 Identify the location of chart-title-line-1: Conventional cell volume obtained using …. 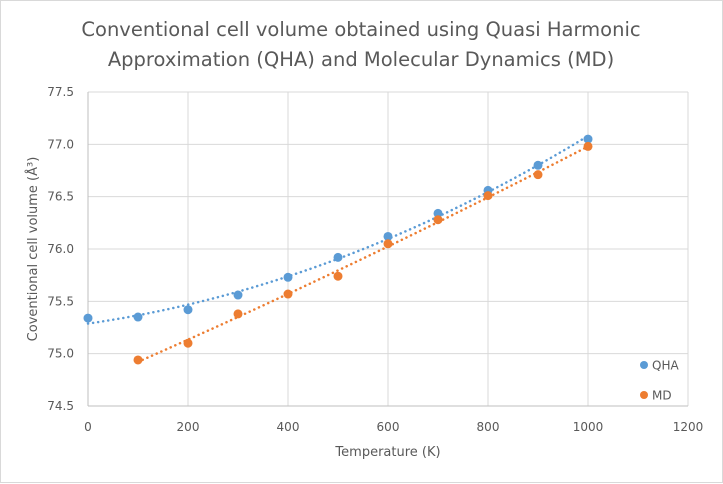
(360, 29).